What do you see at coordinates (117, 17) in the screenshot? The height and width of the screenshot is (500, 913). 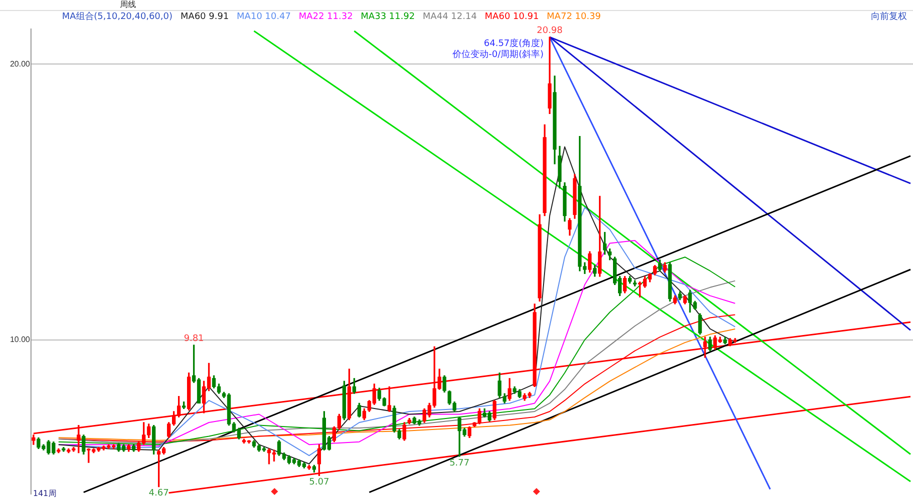 I see `legend-title: MA组合(5,10,20,40,60,0)` at bounding box center [117, 17].